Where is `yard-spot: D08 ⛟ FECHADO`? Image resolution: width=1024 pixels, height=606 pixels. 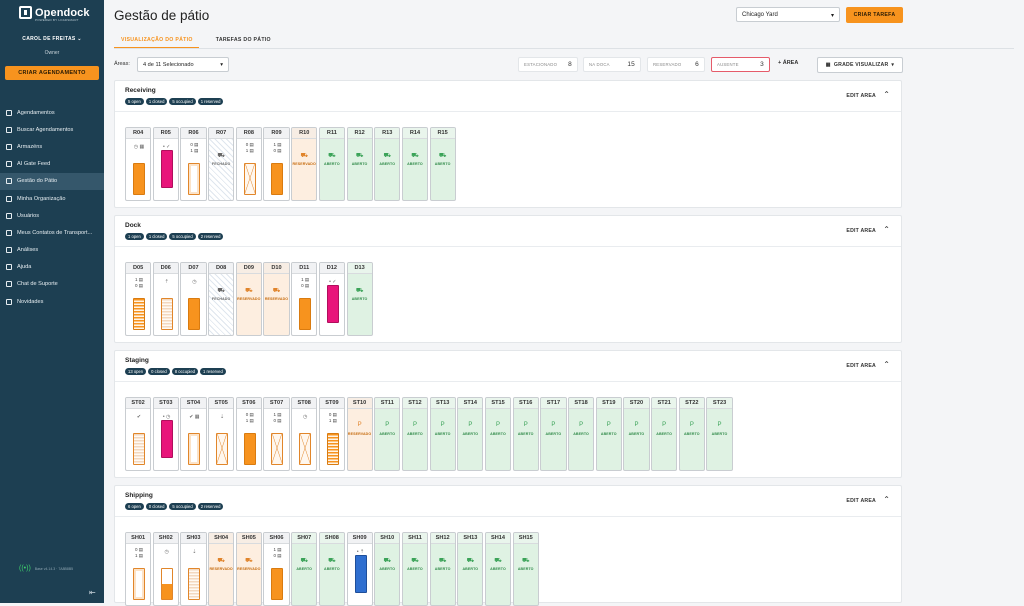 yard-spot: D08 ⛟ FECHADO is located at coordinates (221, 299).